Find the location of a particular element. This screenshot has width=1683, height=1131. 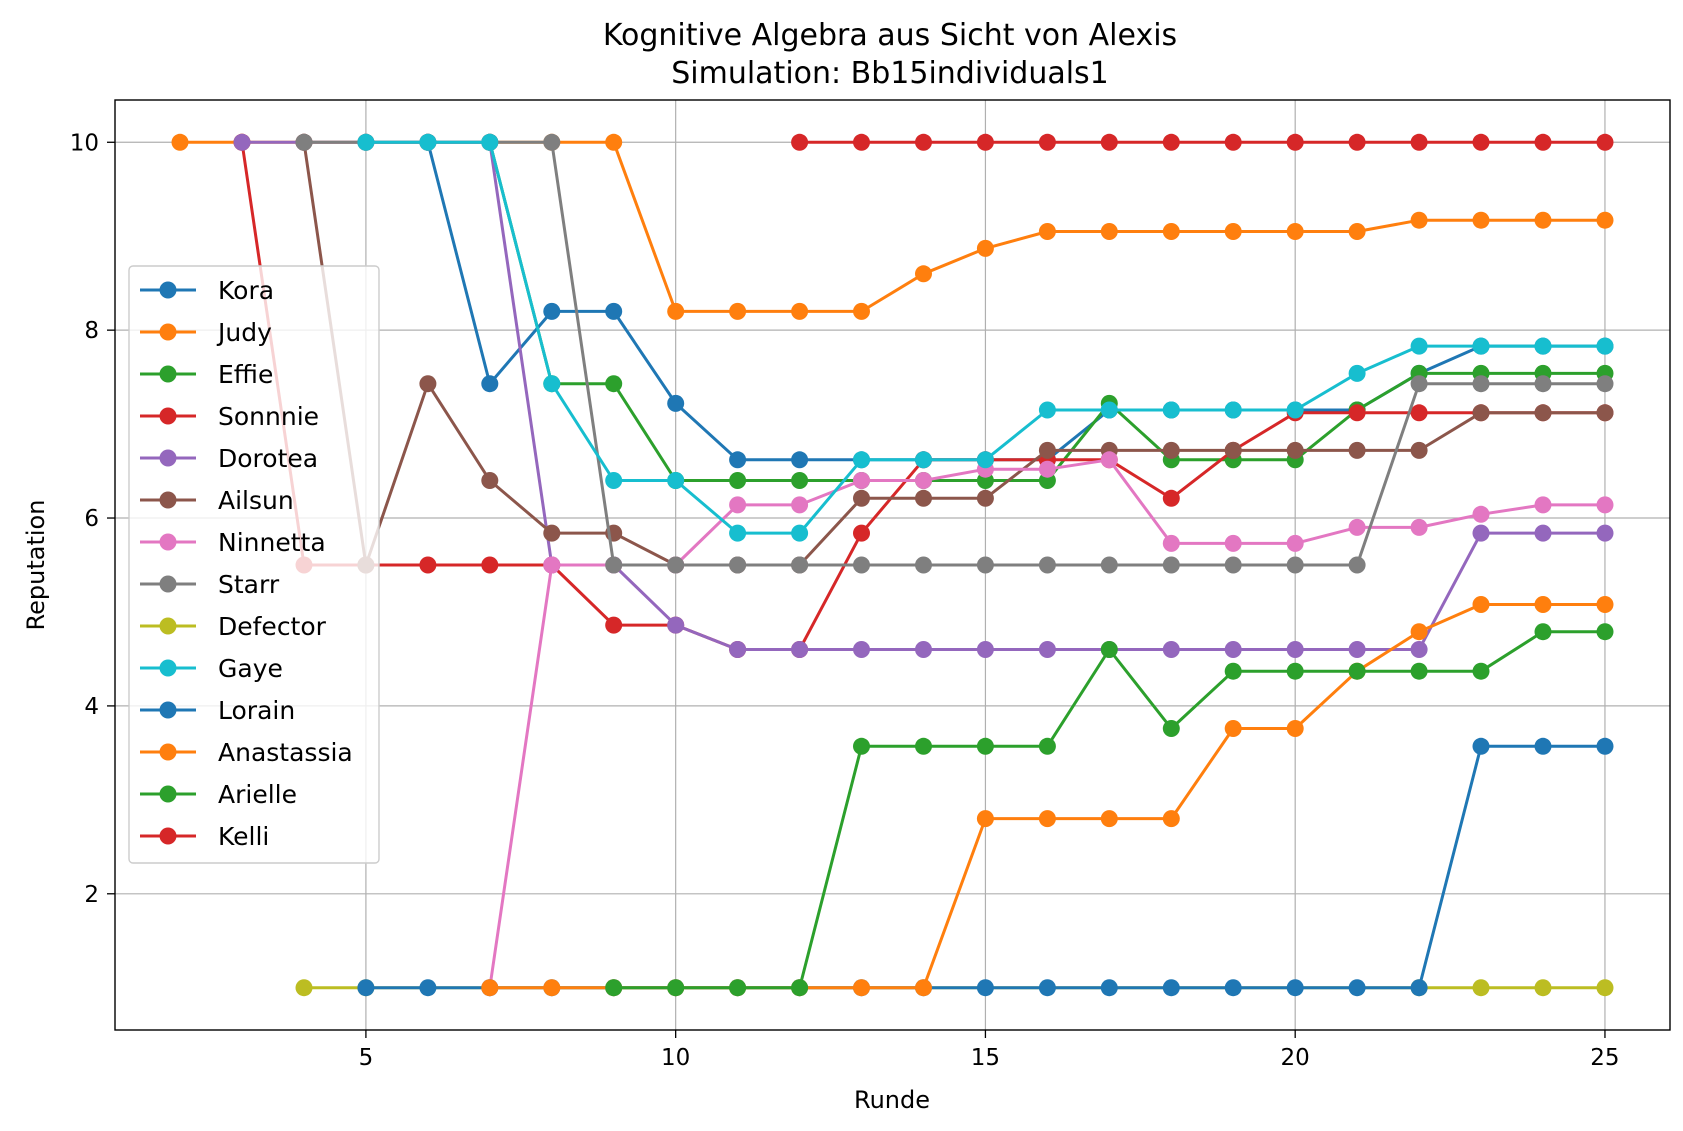

legend-label: Judy is located at coordinates (244, 332).